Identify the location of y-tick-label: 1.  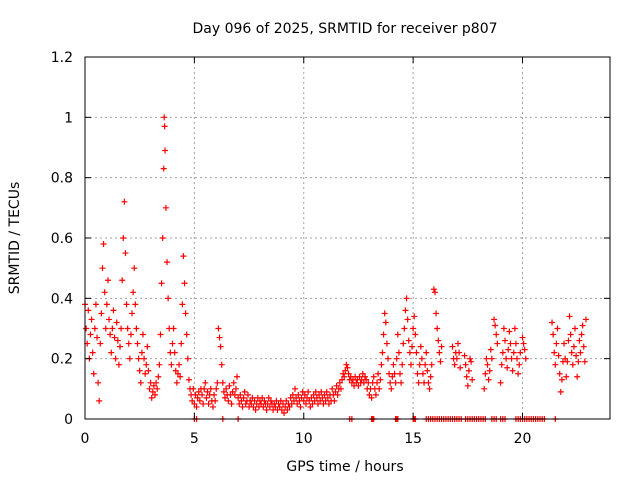
(68, 118).